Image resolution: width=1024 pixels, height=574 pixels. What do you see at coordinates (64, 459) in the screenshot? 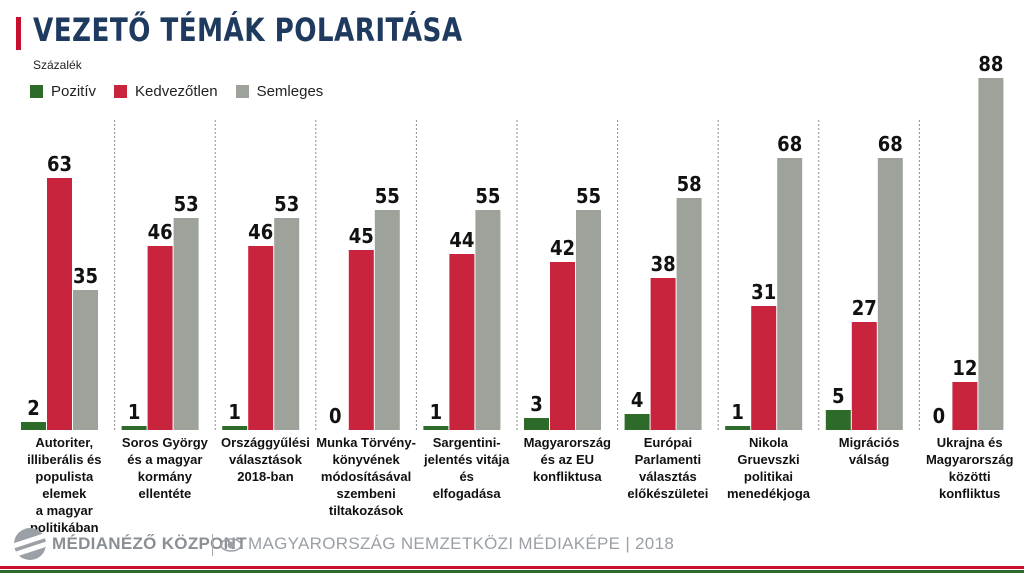
I see `category-label-line: illiberális és` at bounding box center [64, 459].